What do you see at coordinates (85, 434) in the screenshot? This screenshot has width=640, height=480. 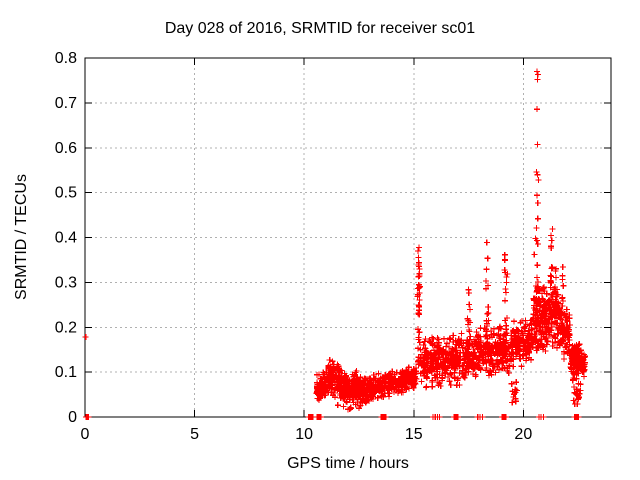 I see `x-tick-label: 0` at bounding box center [85, 434].